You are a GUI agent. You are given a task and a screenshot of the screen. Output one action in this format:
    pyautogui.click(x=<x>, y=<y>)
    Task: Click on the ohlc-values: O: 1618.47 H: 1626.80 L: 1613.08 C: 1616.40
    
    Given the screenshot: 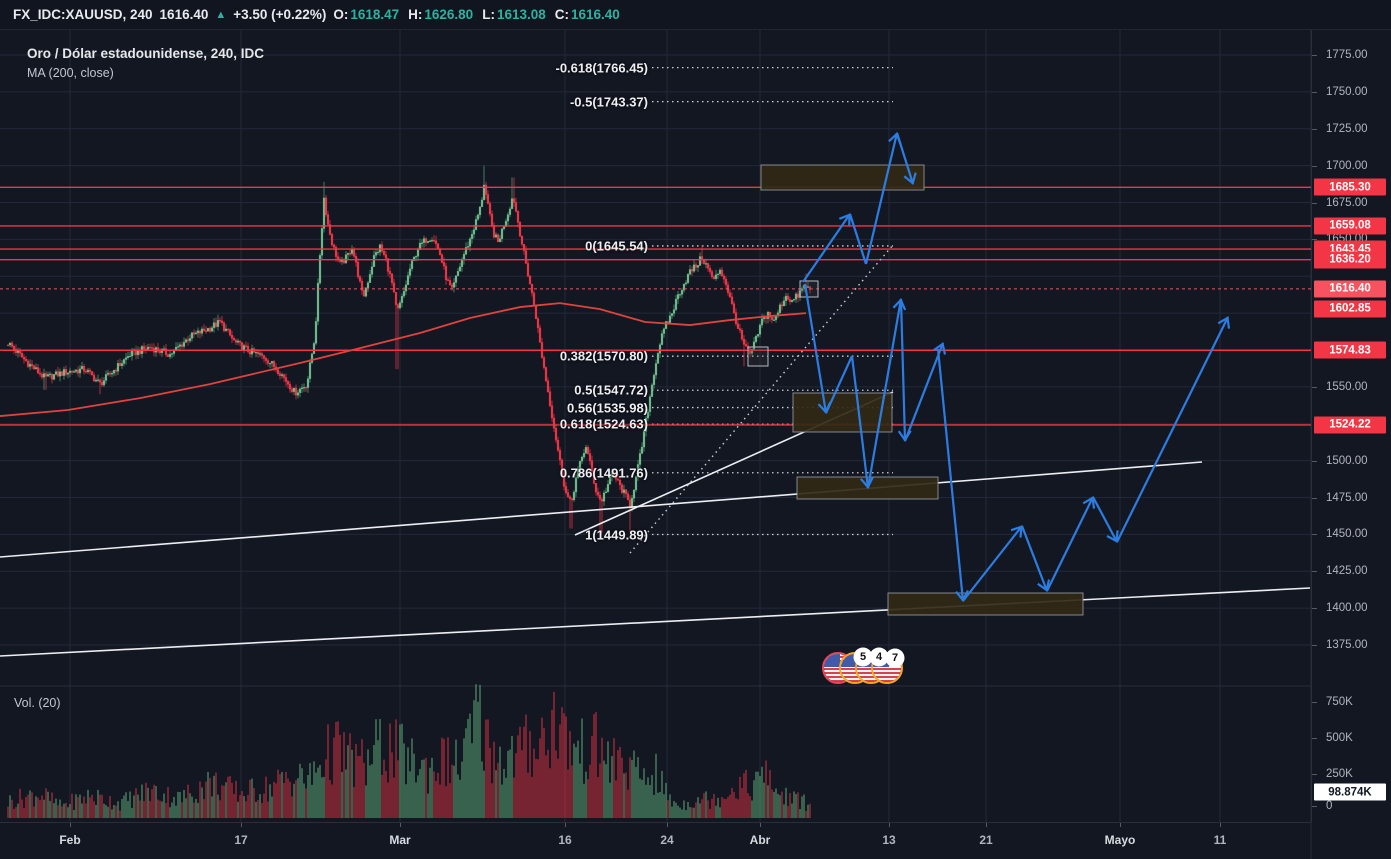 What is the action you would take?
    pyautogui.click(x=476, y=14)
    